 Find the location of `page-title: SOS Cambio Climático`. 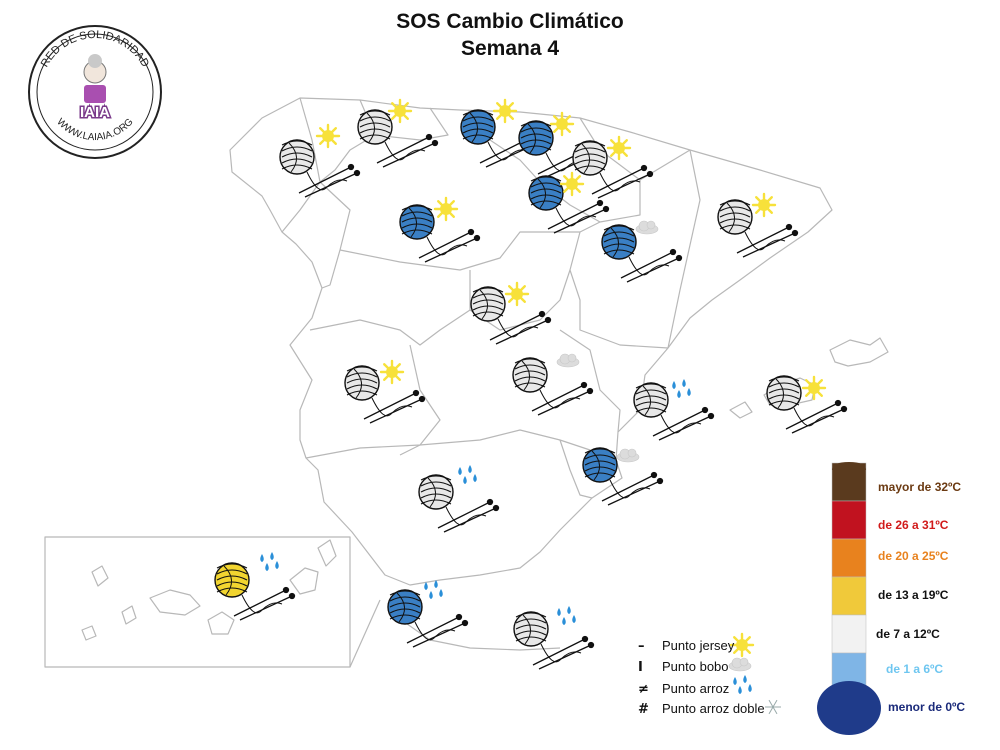

page-title: SOS Cambio Climático is located at coordinates (510, 21).